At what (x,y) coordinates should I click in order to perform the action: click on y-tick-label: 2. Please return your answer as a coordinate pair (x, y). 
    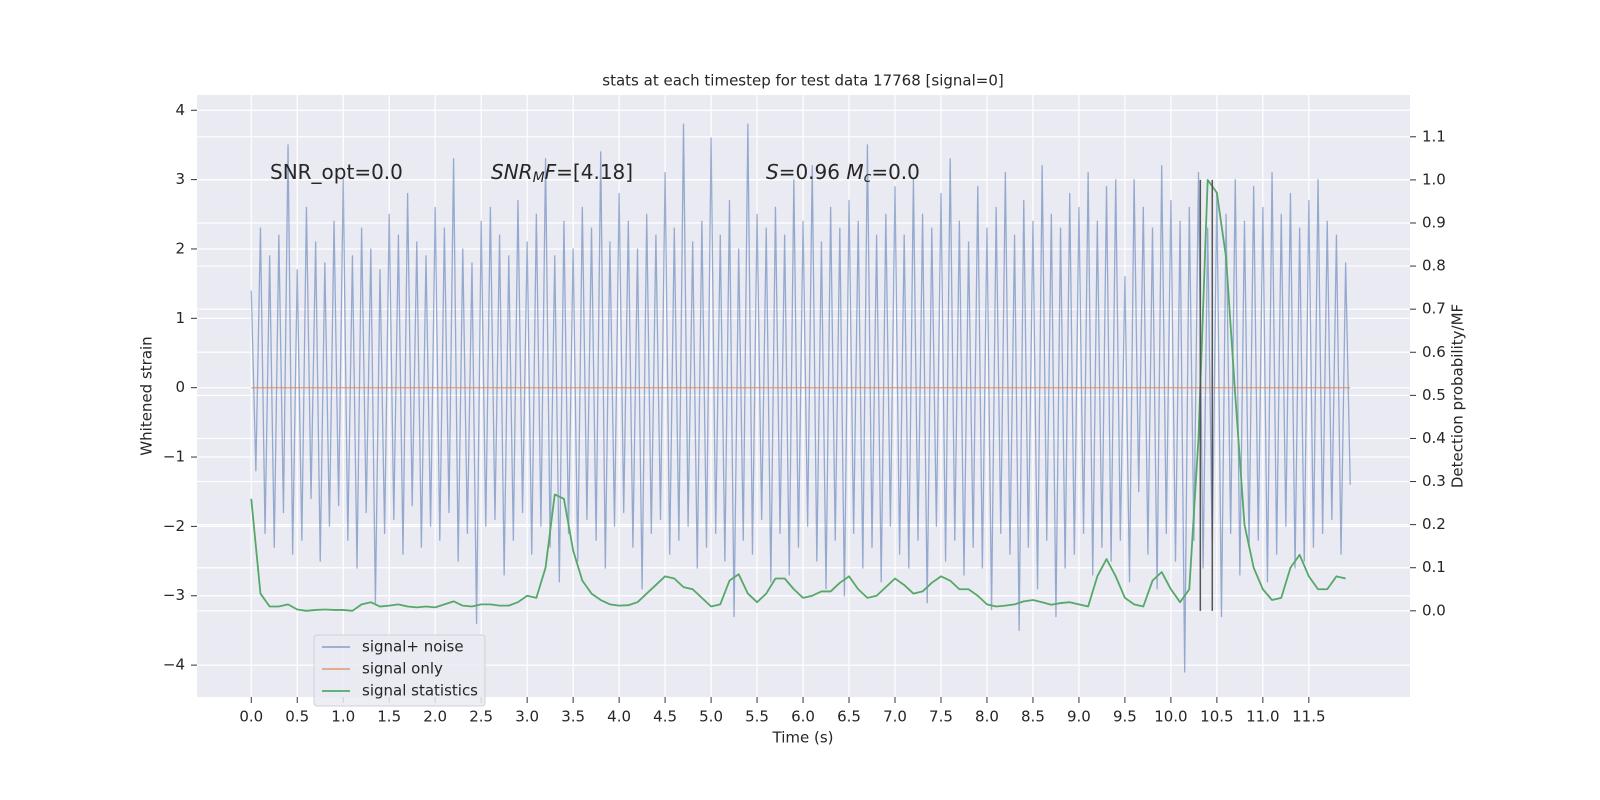
    Looking at the image, I should click on (180, 248).